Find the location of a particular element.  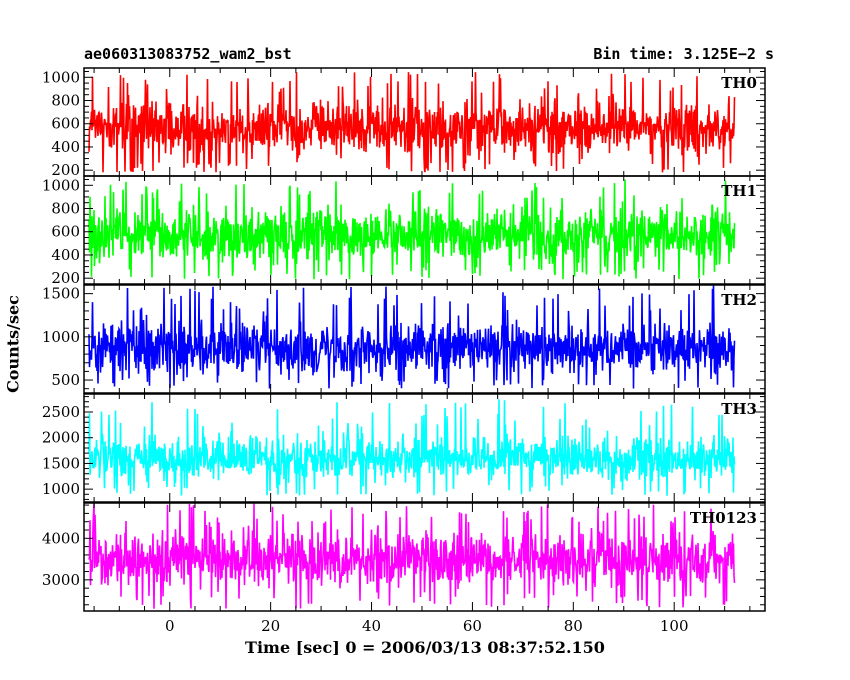

x-axis-label: Time [sec] 0 = 2006/03/13 08:37:52.150 is located at coordinates (425, 647).